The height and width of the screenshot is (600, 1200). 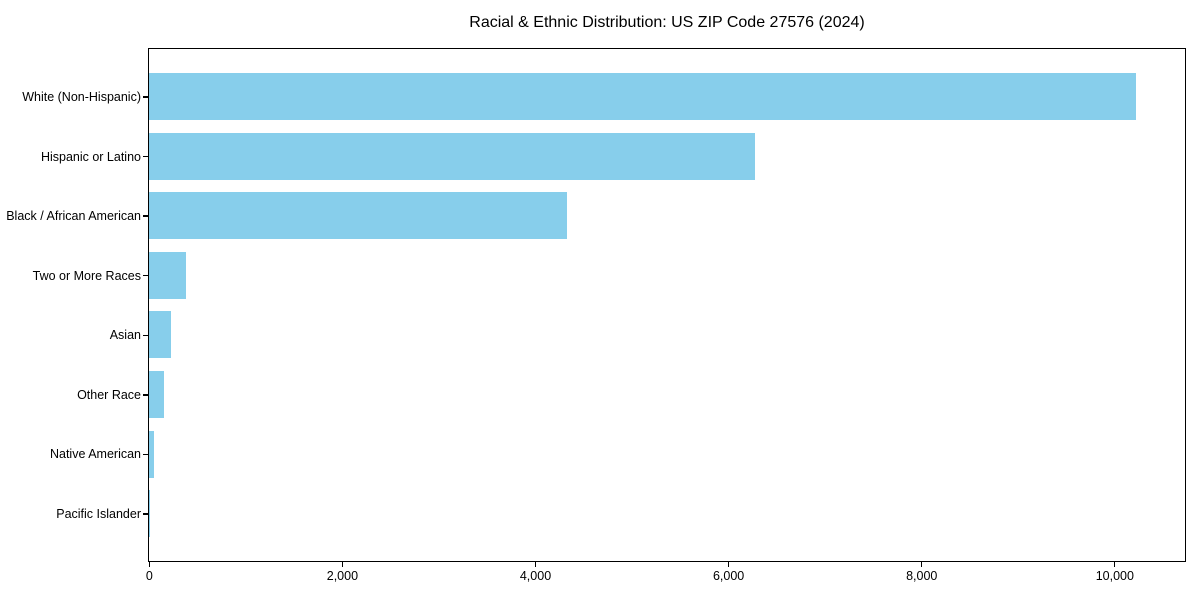 I want to click on bar-hispanic-or-latino, so click(x=452, y=156).